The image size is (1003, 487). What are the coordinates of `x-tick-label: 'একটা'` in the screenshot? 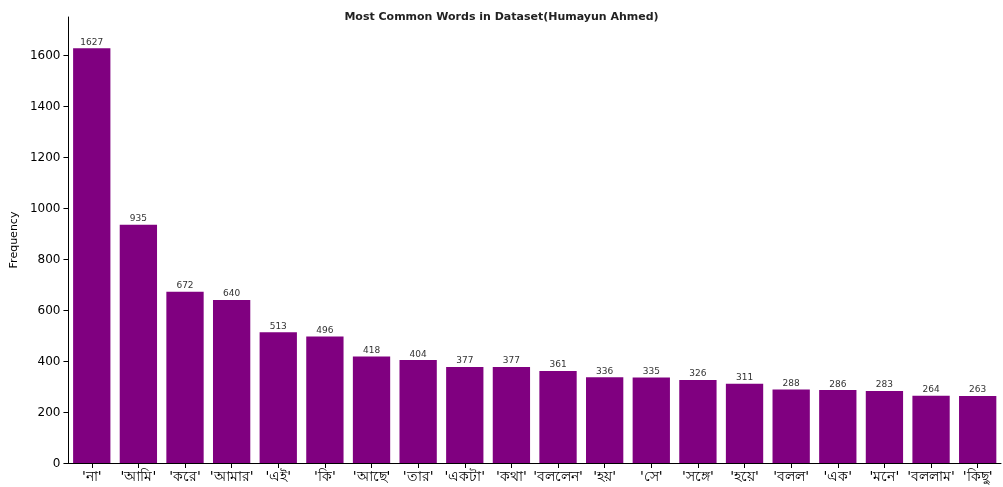 It's located at (465, 476).